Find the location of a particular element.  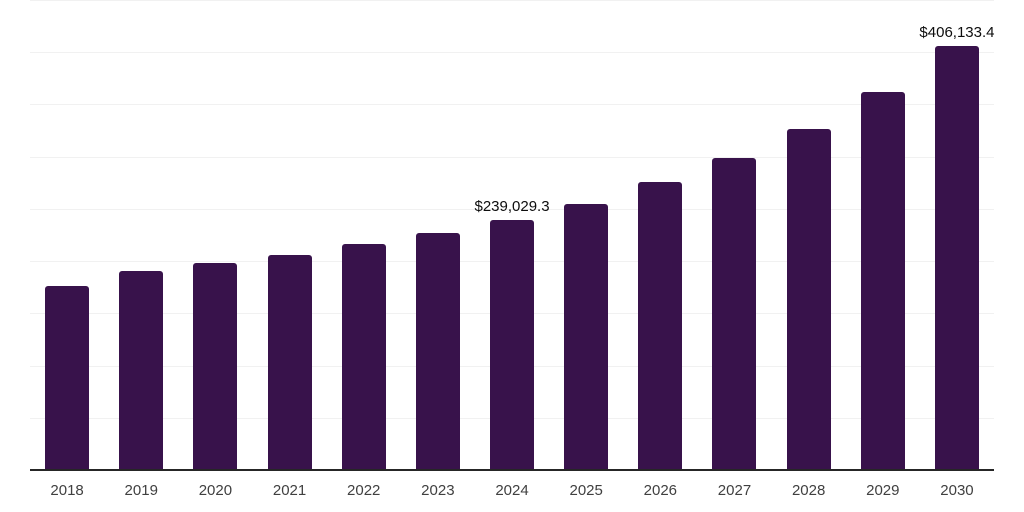

bar-band-2025 is located at coordinates (586, 235).